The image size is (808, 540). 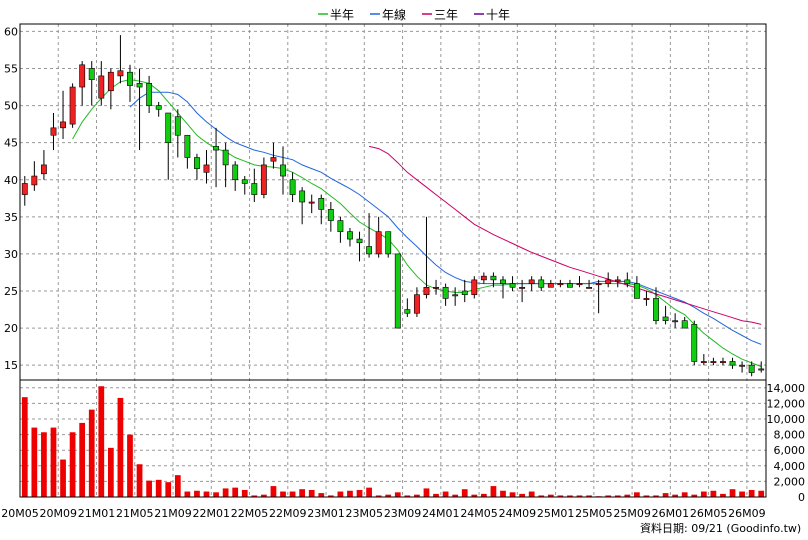 I want to click on volume-axis-ticks: 0 2,000 4,000 6,000 8,000 10,000 12,000 14,000, so click(x=786, y=443).